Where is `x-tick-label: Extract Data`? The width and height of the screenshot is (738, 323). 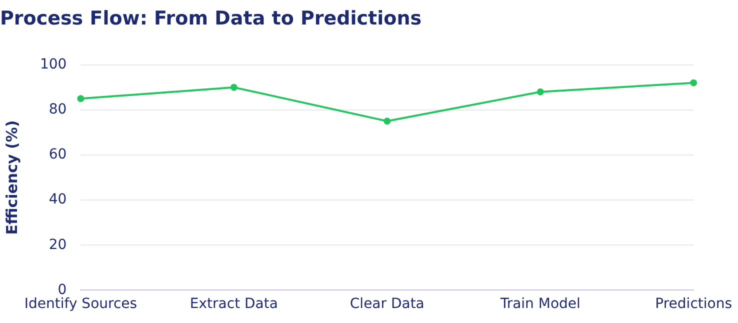
x-tick-label: Extract Data is located at coordinates (234, 304).